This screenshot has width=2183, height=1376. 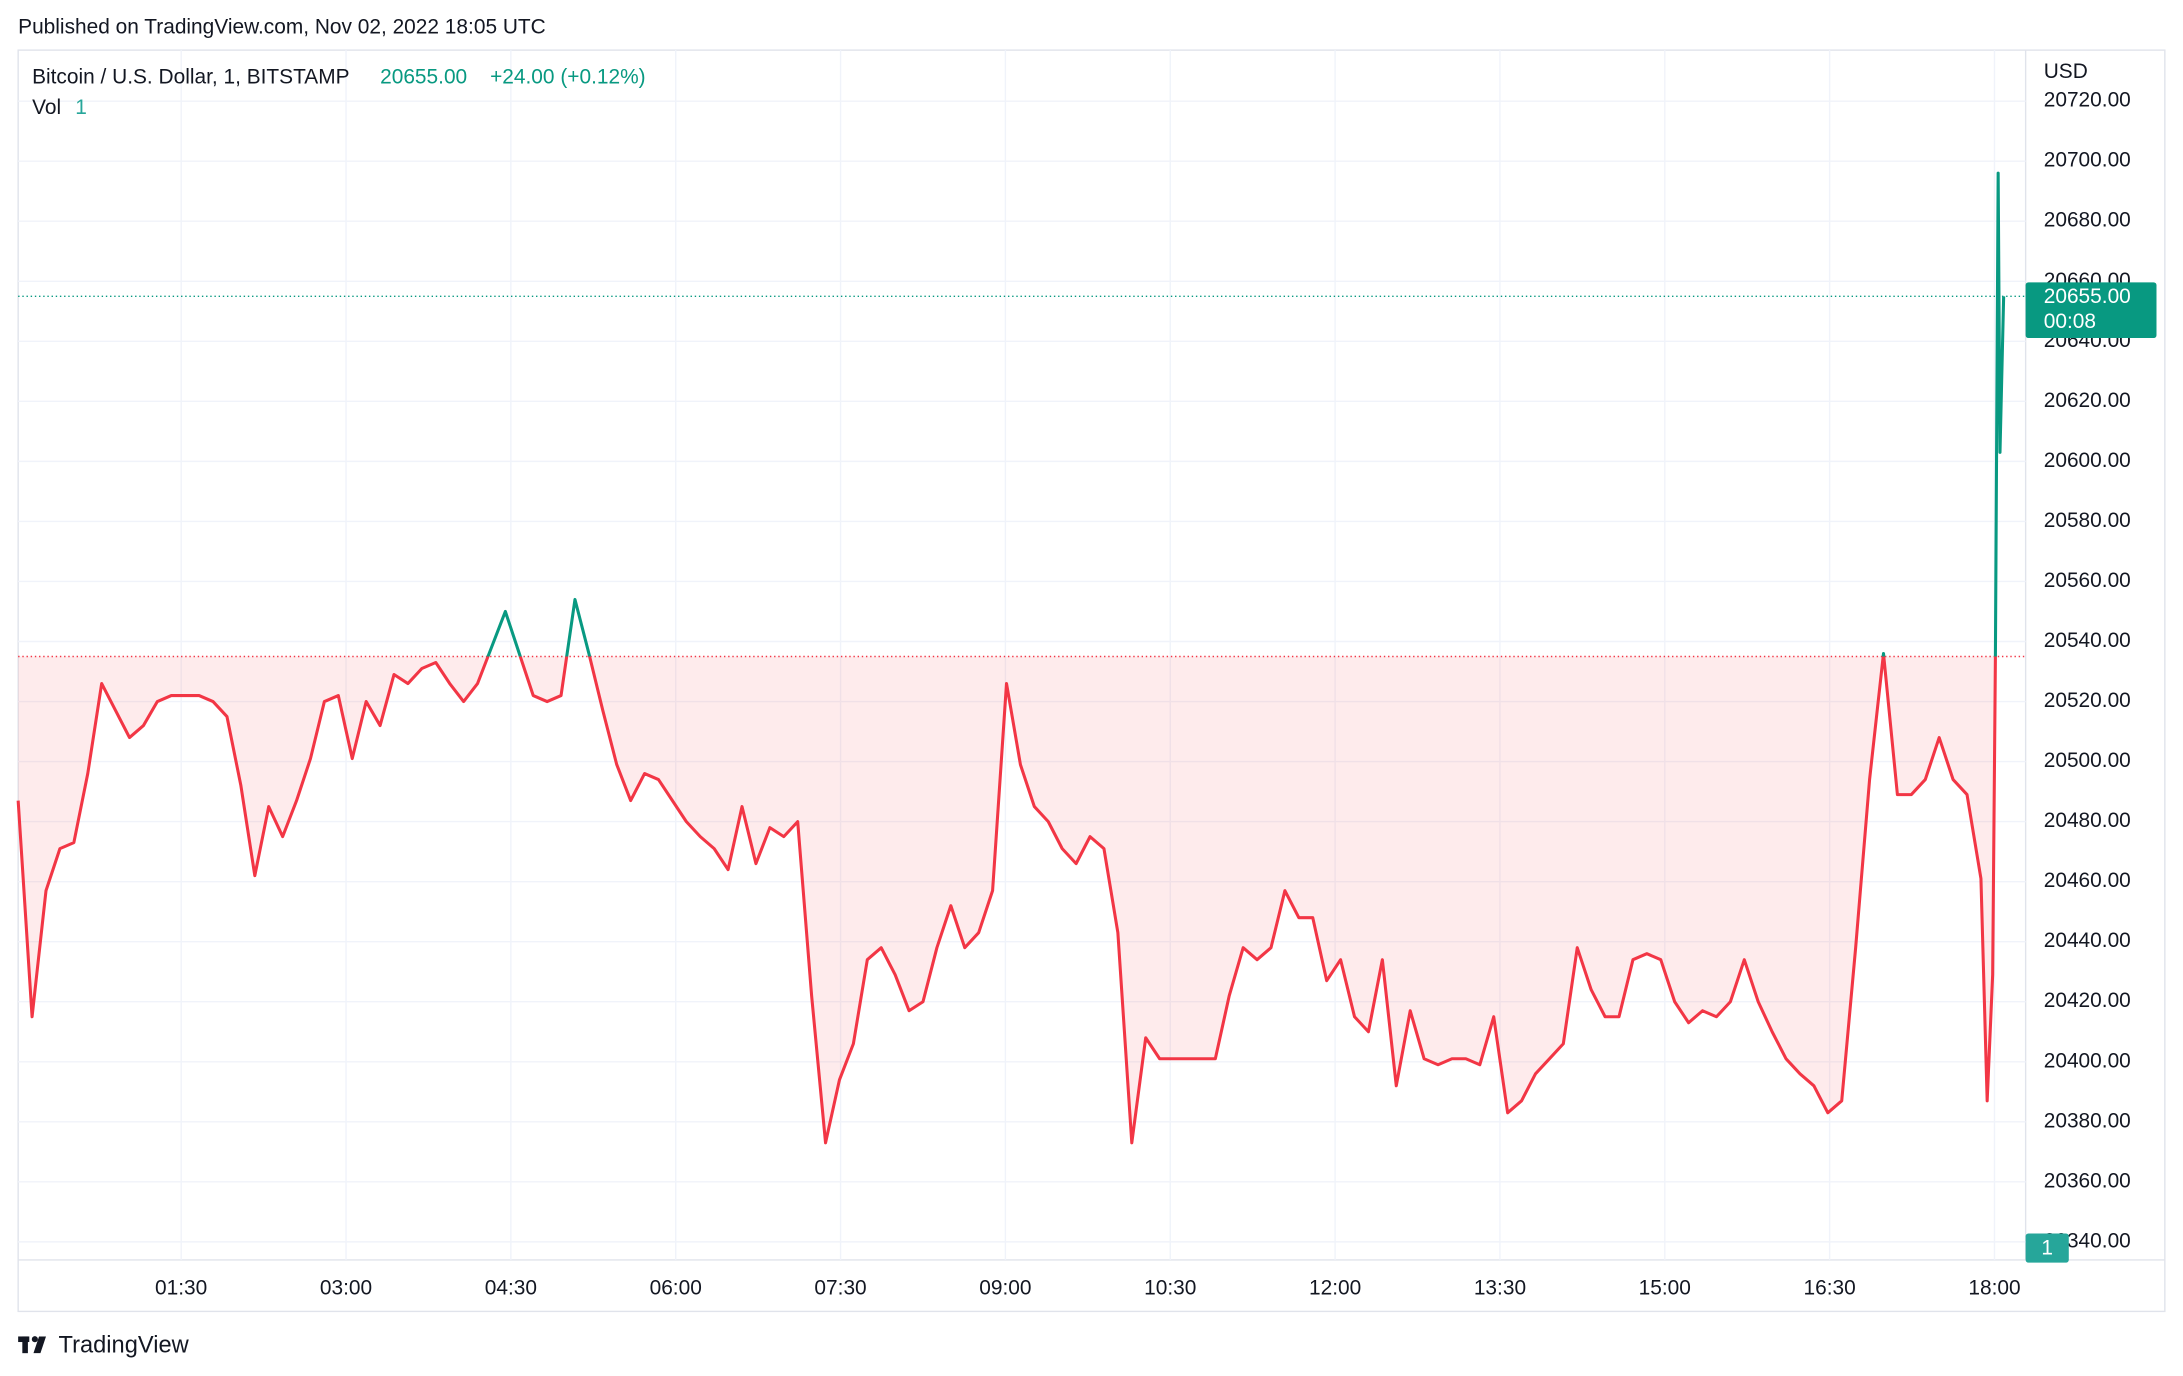 I want to click on x-tick-label: 12:00, so click(x=1335, y=1288).